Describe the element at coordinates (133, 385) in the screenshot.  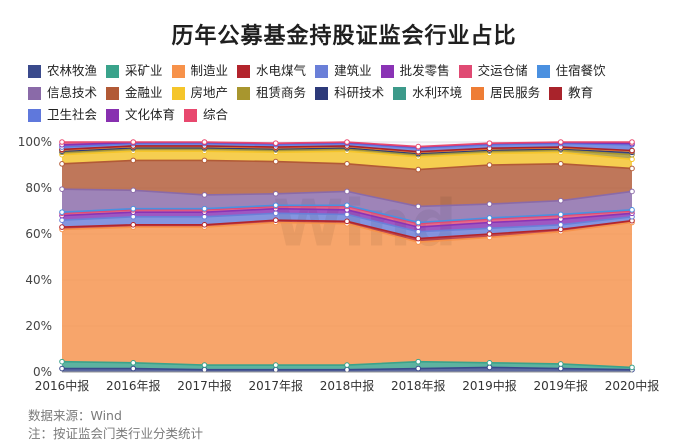
I see `x-tick-label: 2016年报` at that location.